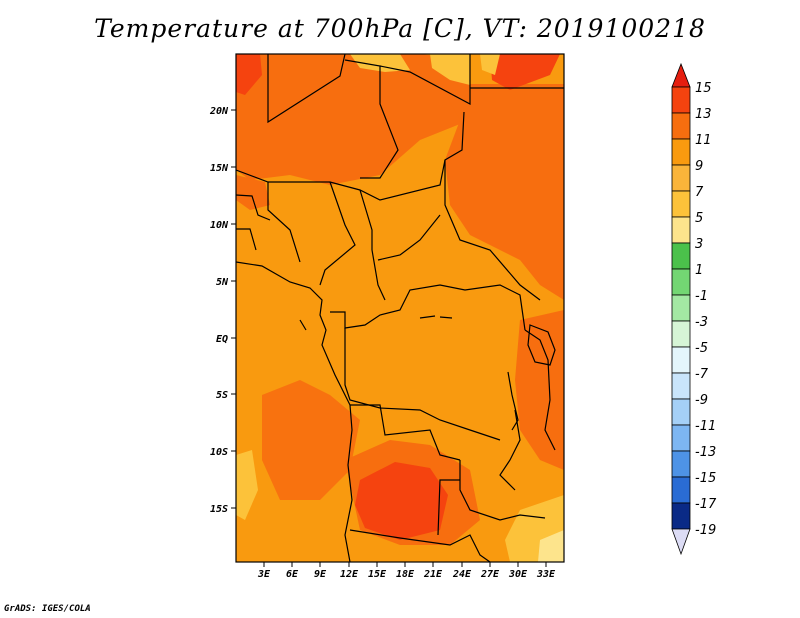  What do you see at coordinates (433, 574) in the screenshot?
I see `lon-label-21e: 21E` at bounding box center [433, 574].